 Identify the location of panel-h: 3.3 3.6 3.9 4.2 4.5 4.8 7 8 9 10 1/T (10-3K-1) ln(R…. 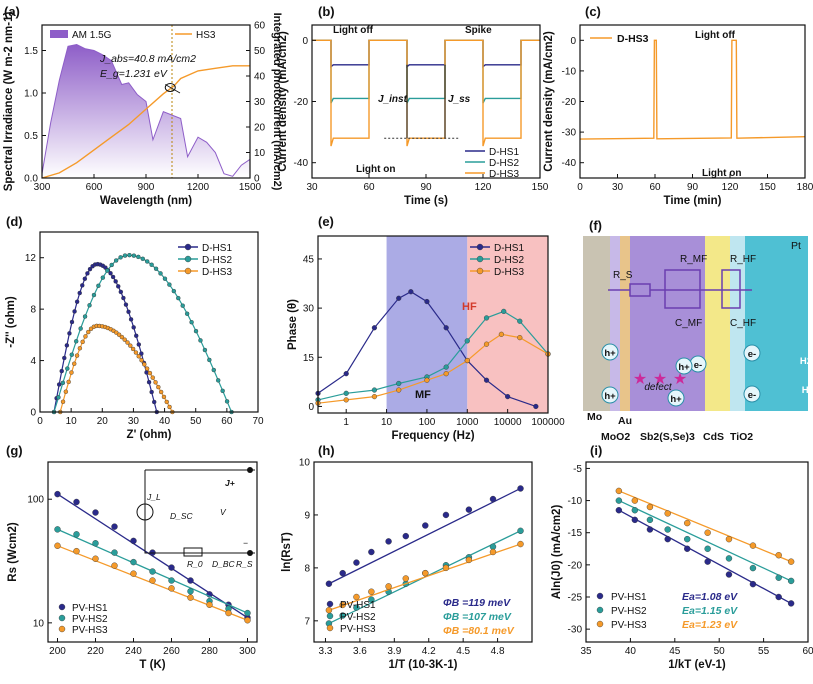
(407, 557).